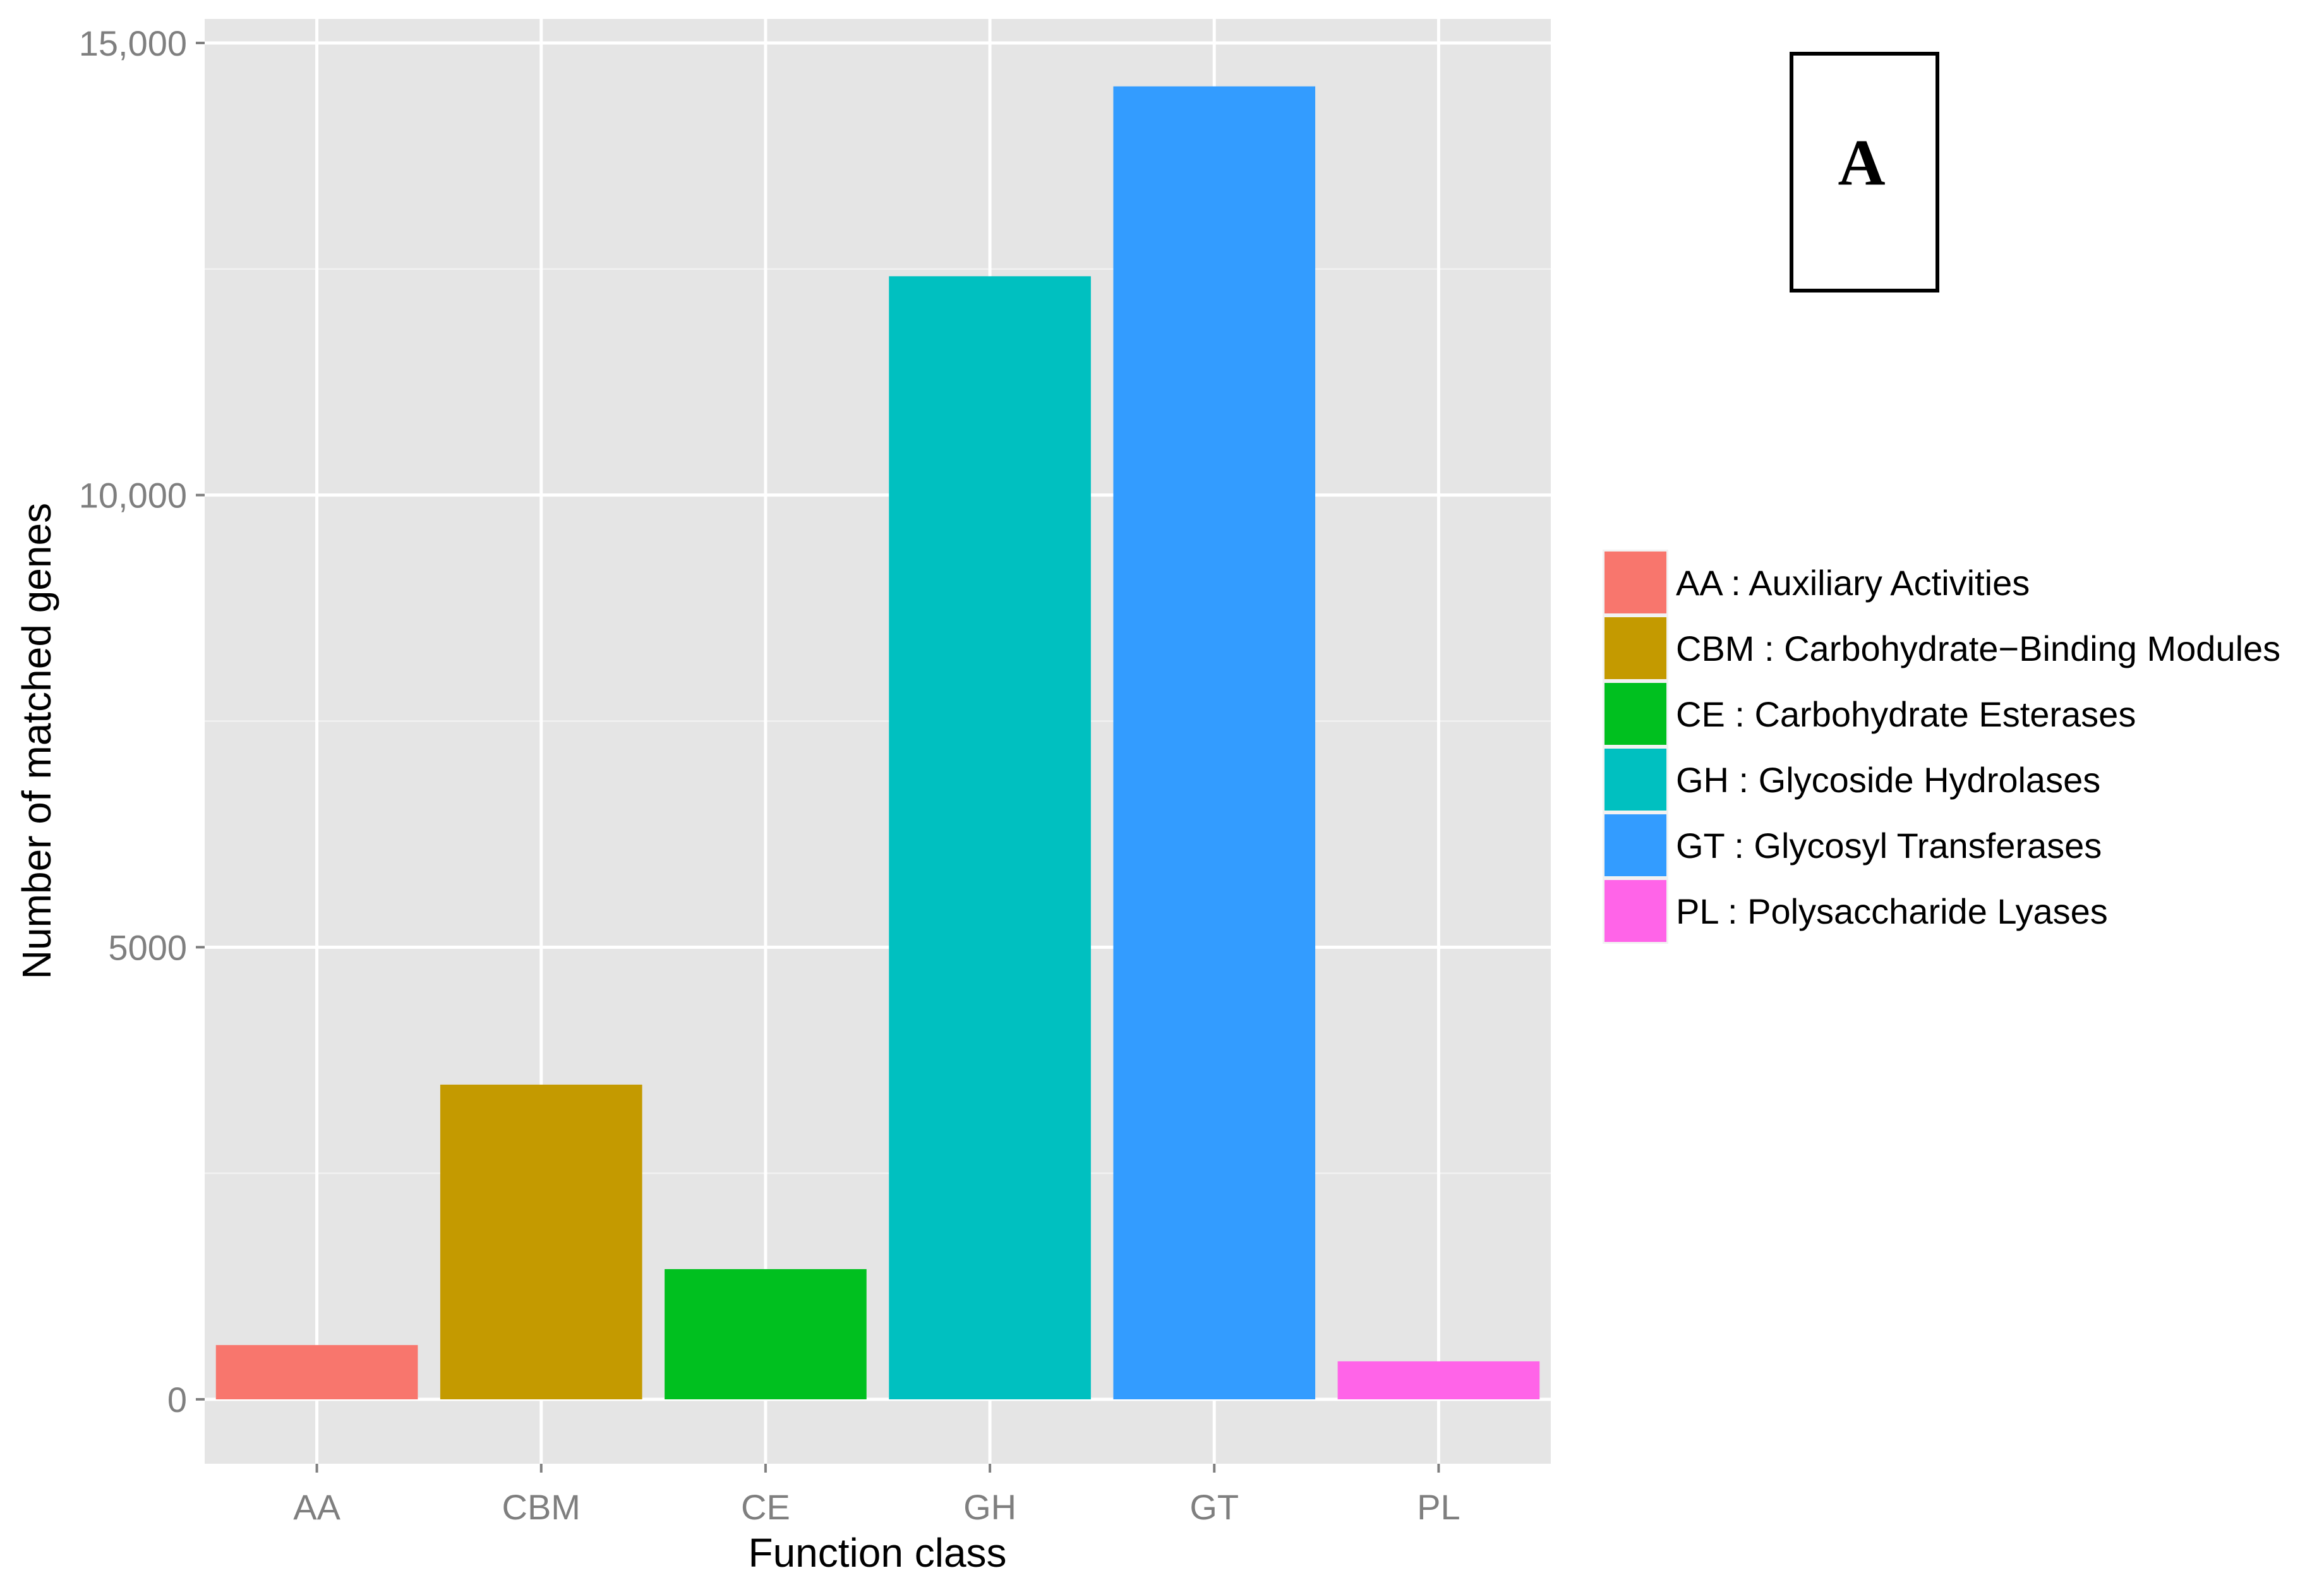 Image resolution: width=2324 pixels, height=1580 pixels. Describe the element at coordinates (147, 947) in the screenshot. I see `y-tick-label: 5000` at that location.